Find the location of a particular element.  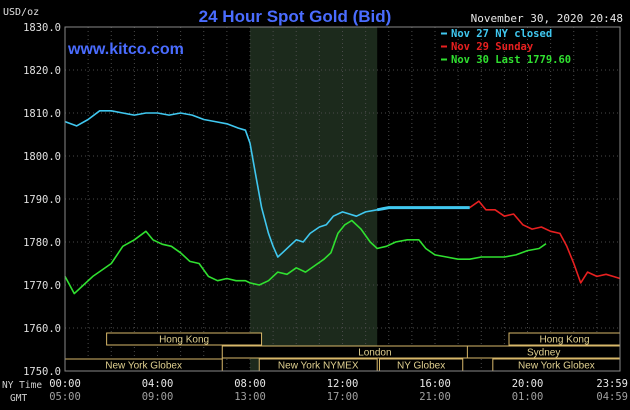

watermark: www.kitco.com is located at coordinates (125, 49).